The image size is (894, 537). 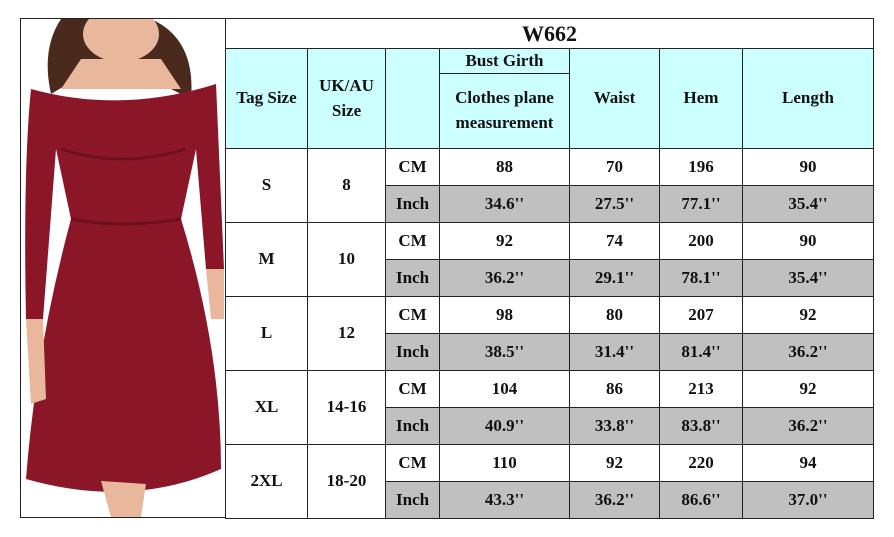 I want to click on tag-size: XL, so click(x=266, y=407).